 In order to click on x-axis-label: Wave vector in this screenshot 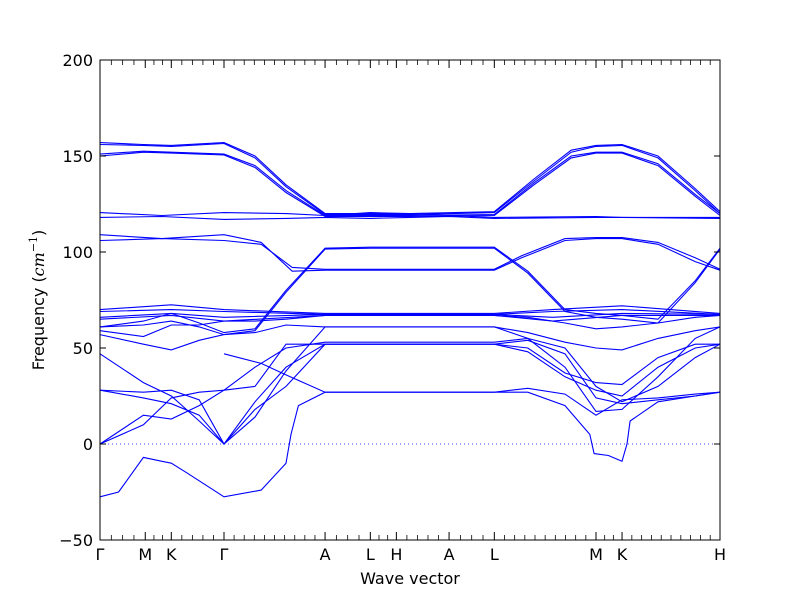, I will do `click(410, 578)`.